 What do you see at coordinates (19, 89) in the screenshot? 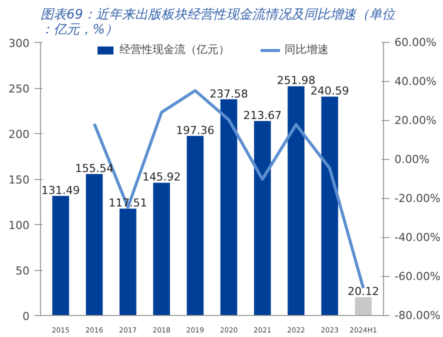
I see `y-tick-label: 250` at bounding box center [19, 89].